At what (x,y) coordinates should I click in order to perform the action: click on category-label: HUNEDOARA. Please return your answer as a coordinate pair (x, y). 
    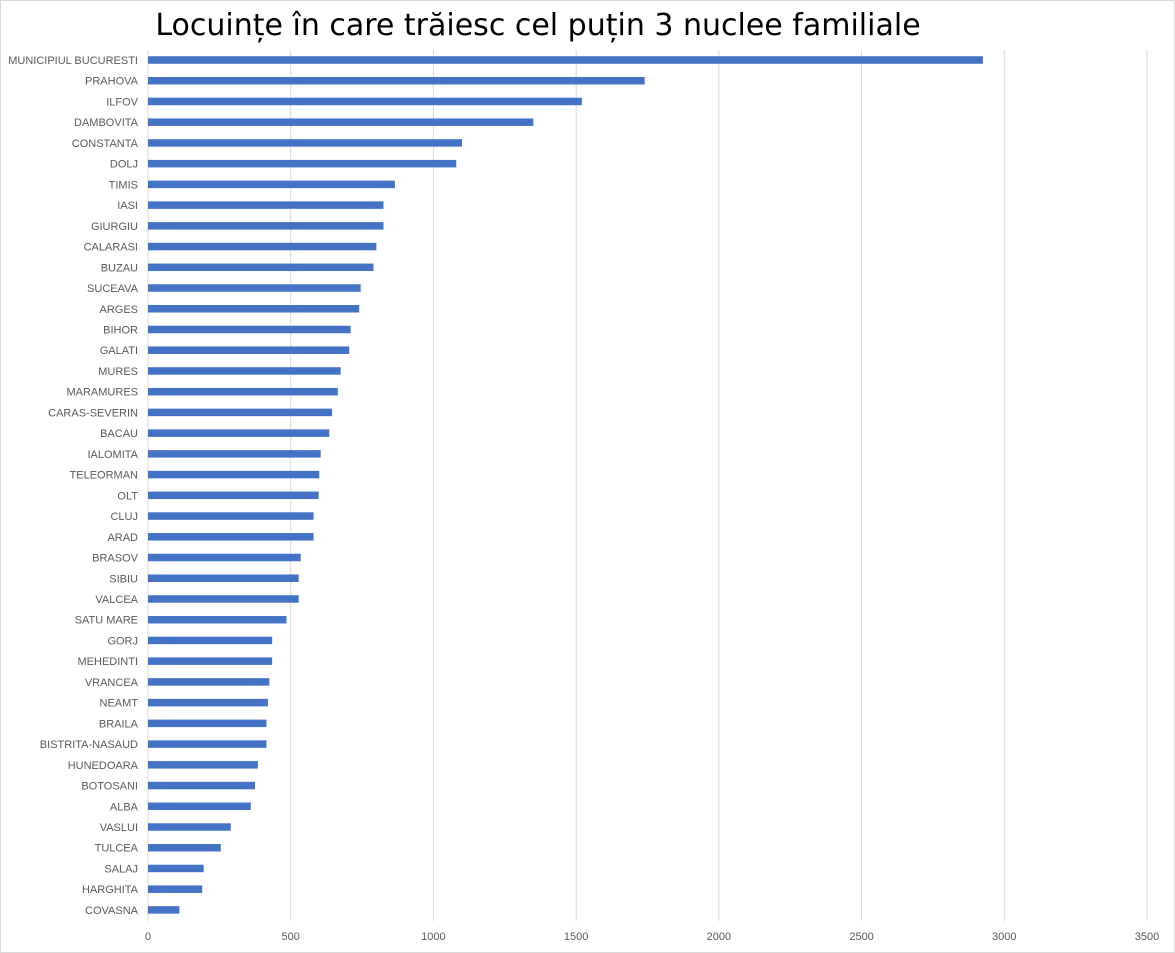
    Looking at the image, I should click on (103, 766).